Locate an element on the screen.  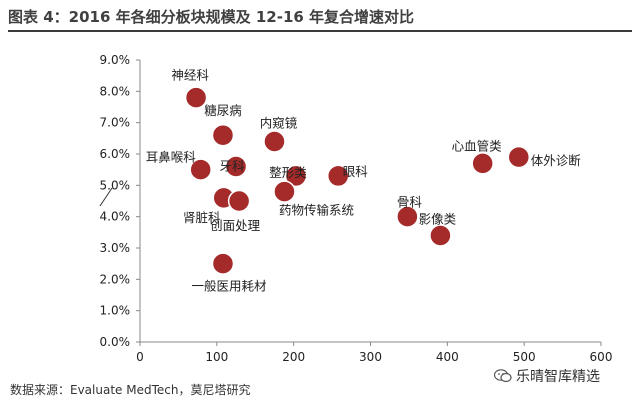
x-tick-label: 600 is located at coordinates (601, 357).